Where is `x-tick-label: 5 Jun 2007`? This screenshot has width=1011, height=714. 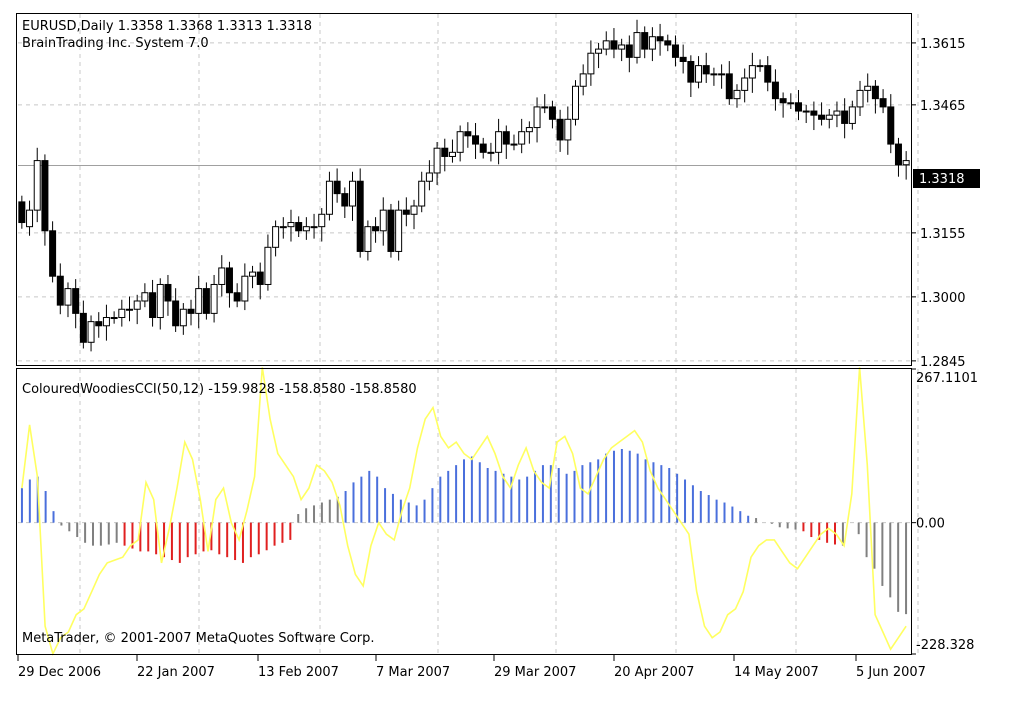 x-tick-label: 5 Jun 2007 is located at coordinates (891, 672).